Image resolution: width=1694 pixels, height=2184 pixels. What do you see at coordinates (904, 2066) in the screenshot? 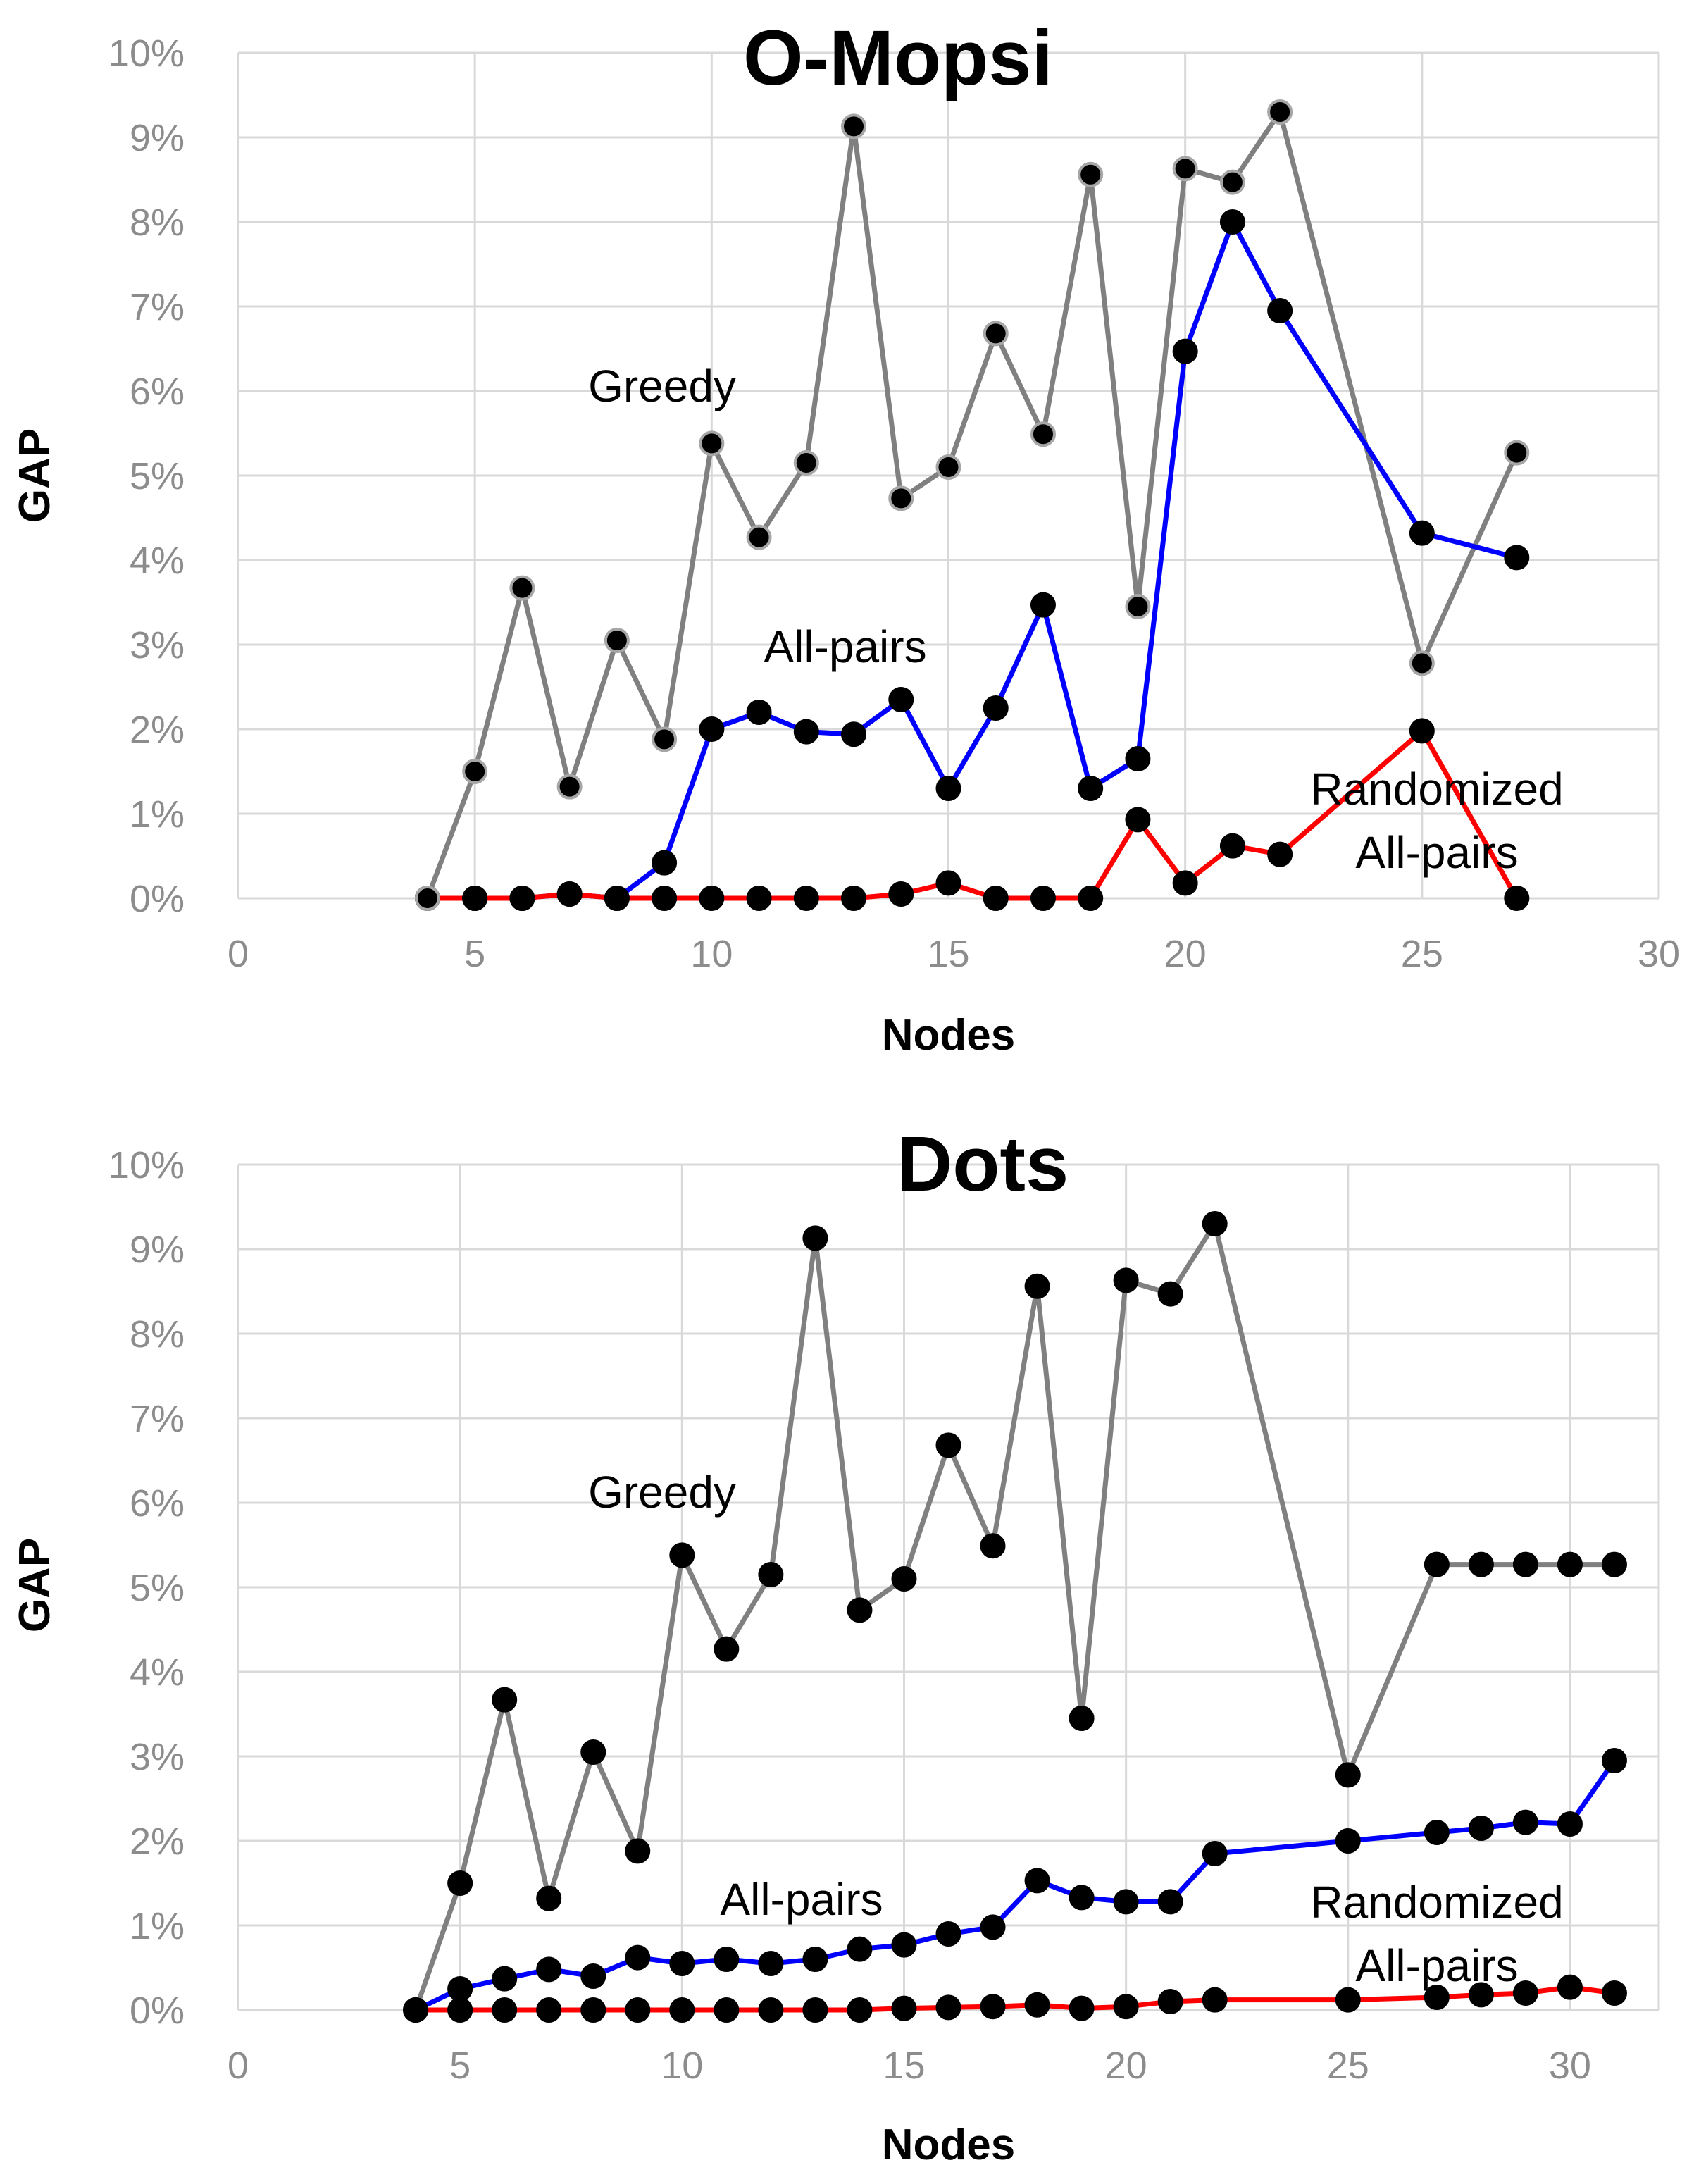
I see `x-tick-label: 15` at bounding box center [904, 2066].